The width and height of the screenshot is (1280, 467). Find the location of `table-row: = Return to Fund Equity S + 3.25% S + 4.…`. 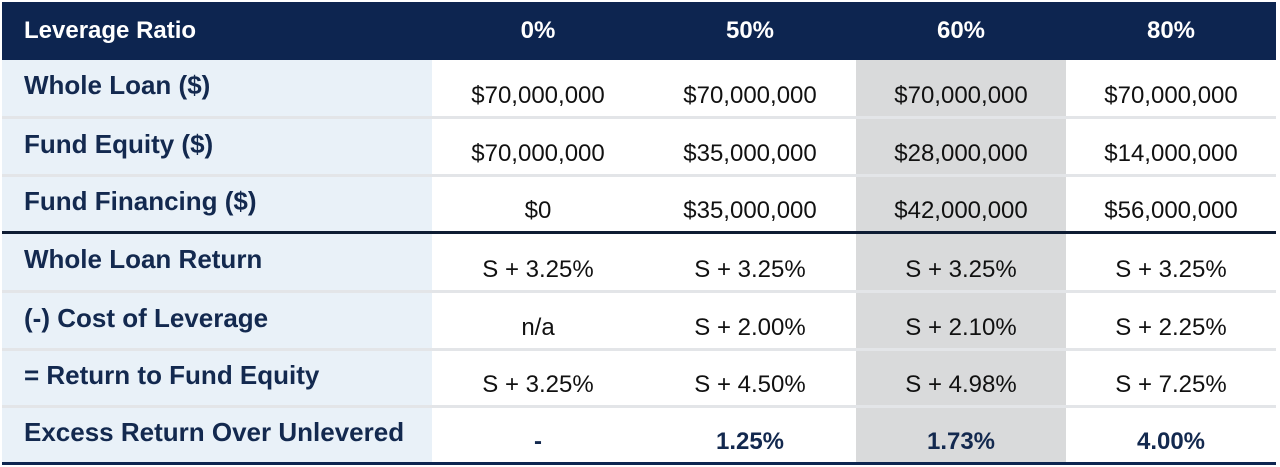

table-row: = Return to Fund Equity S + 3.25% S + 4.… is located at coordinates (639, 378).